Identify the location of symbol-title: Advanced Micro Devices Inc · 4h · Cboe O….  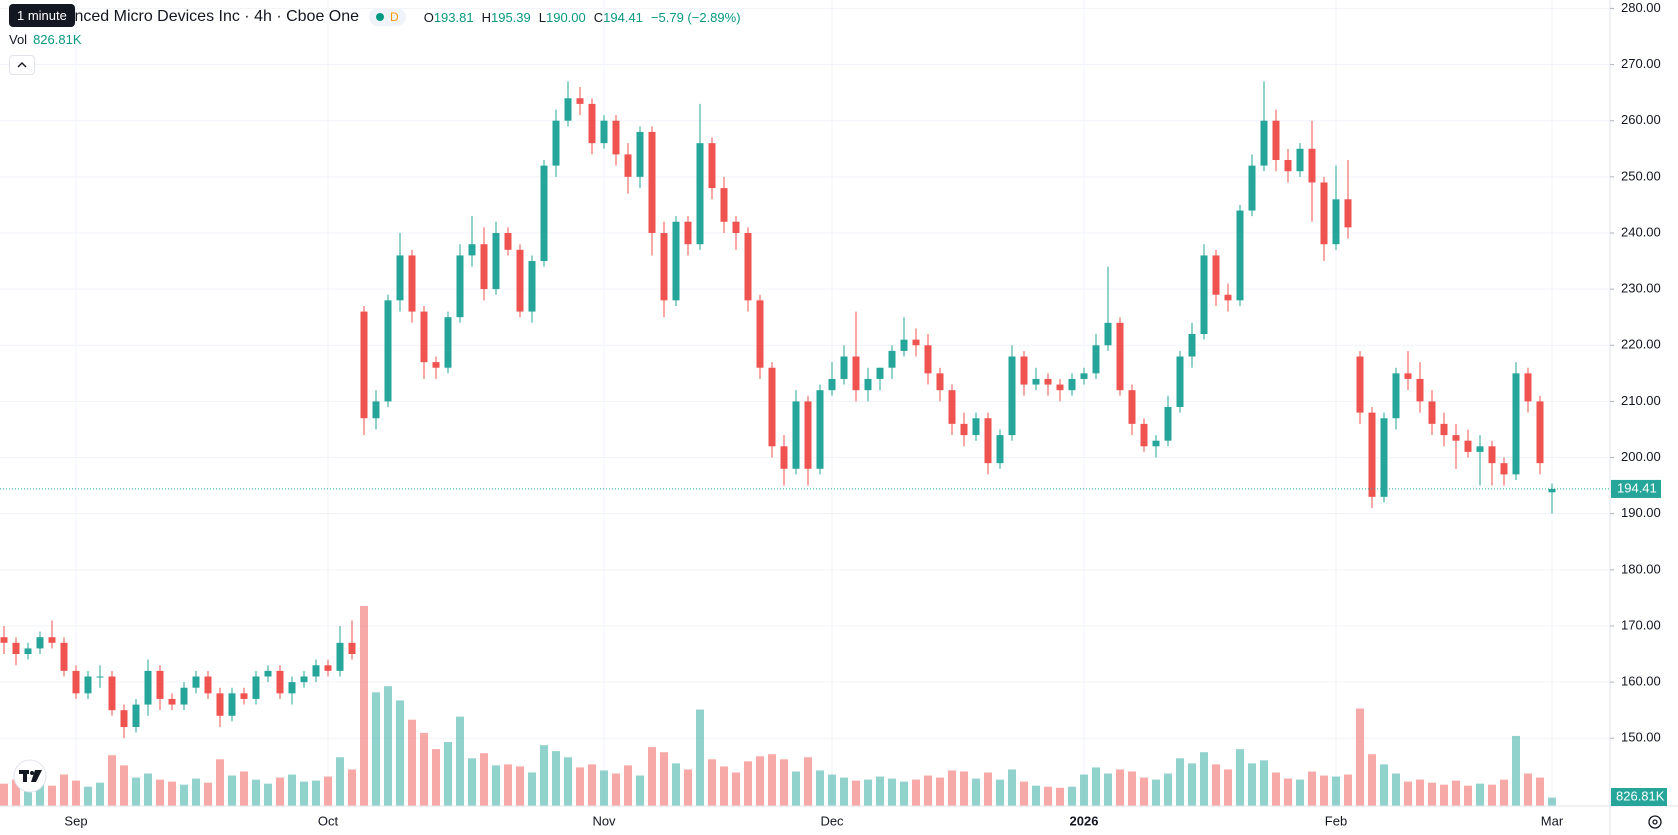
(199, 16).